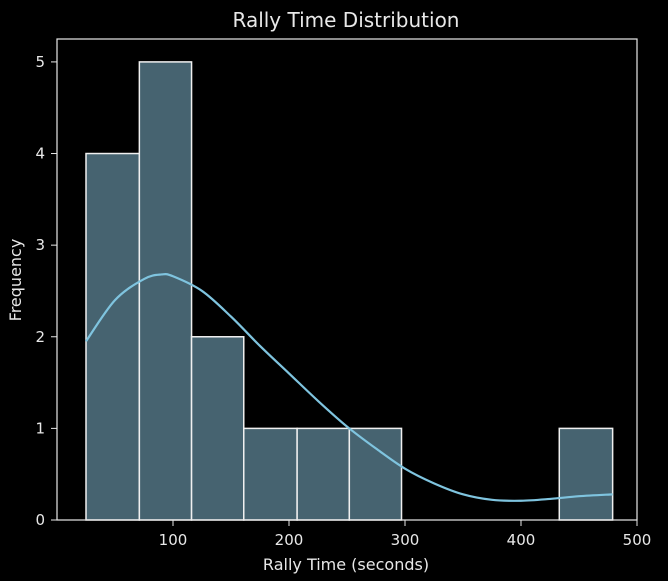 The image size is (668, 581). I want to click on y-axis-label: Frequency, so click(15, 280).